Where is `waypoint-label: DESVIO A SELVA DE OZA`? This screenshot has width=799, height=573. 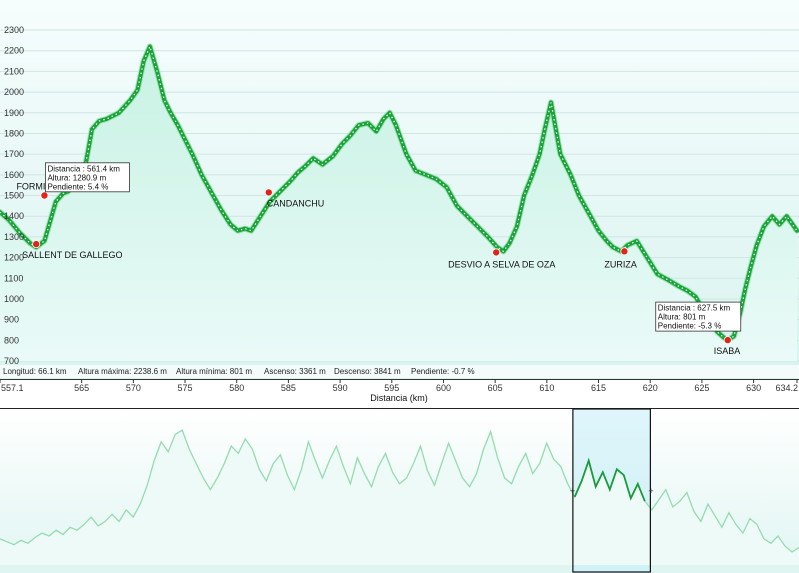 waypoint-label: DESVIO A SELVA DE OZA is located at coordinates (501, 264).